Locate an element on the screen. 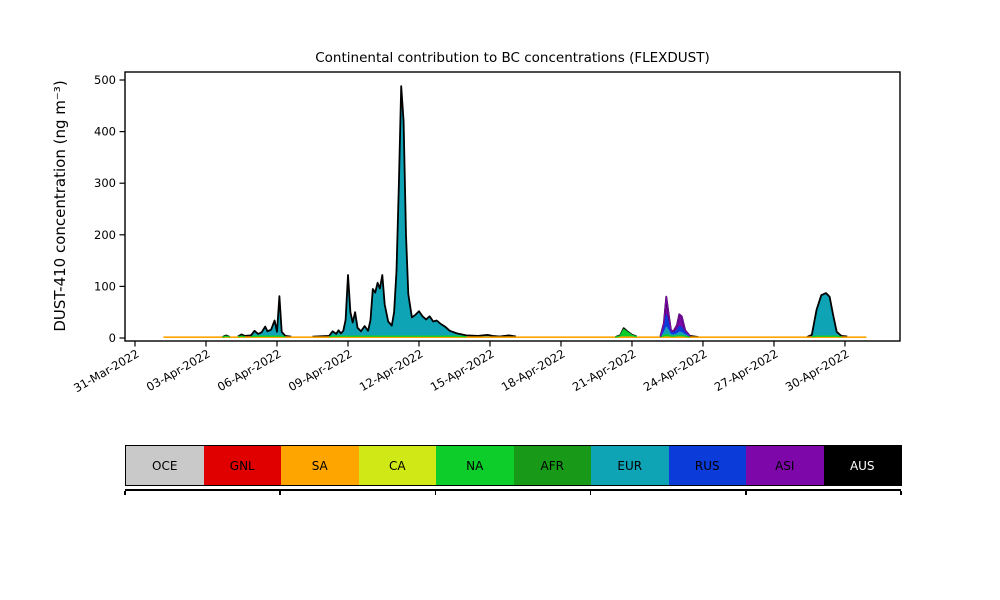 The image size is (1000, 600). x-tick-label: 12-Apr-2022 is located at coordinates (391, 370).